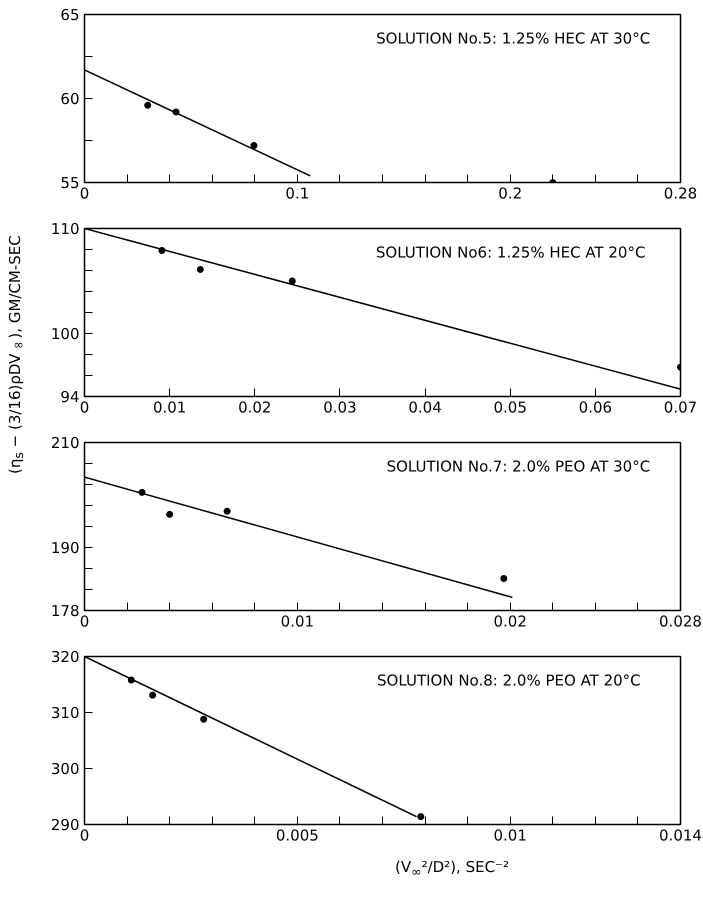  I want to click on x-tick-label: 0.005, so click(297, 835).